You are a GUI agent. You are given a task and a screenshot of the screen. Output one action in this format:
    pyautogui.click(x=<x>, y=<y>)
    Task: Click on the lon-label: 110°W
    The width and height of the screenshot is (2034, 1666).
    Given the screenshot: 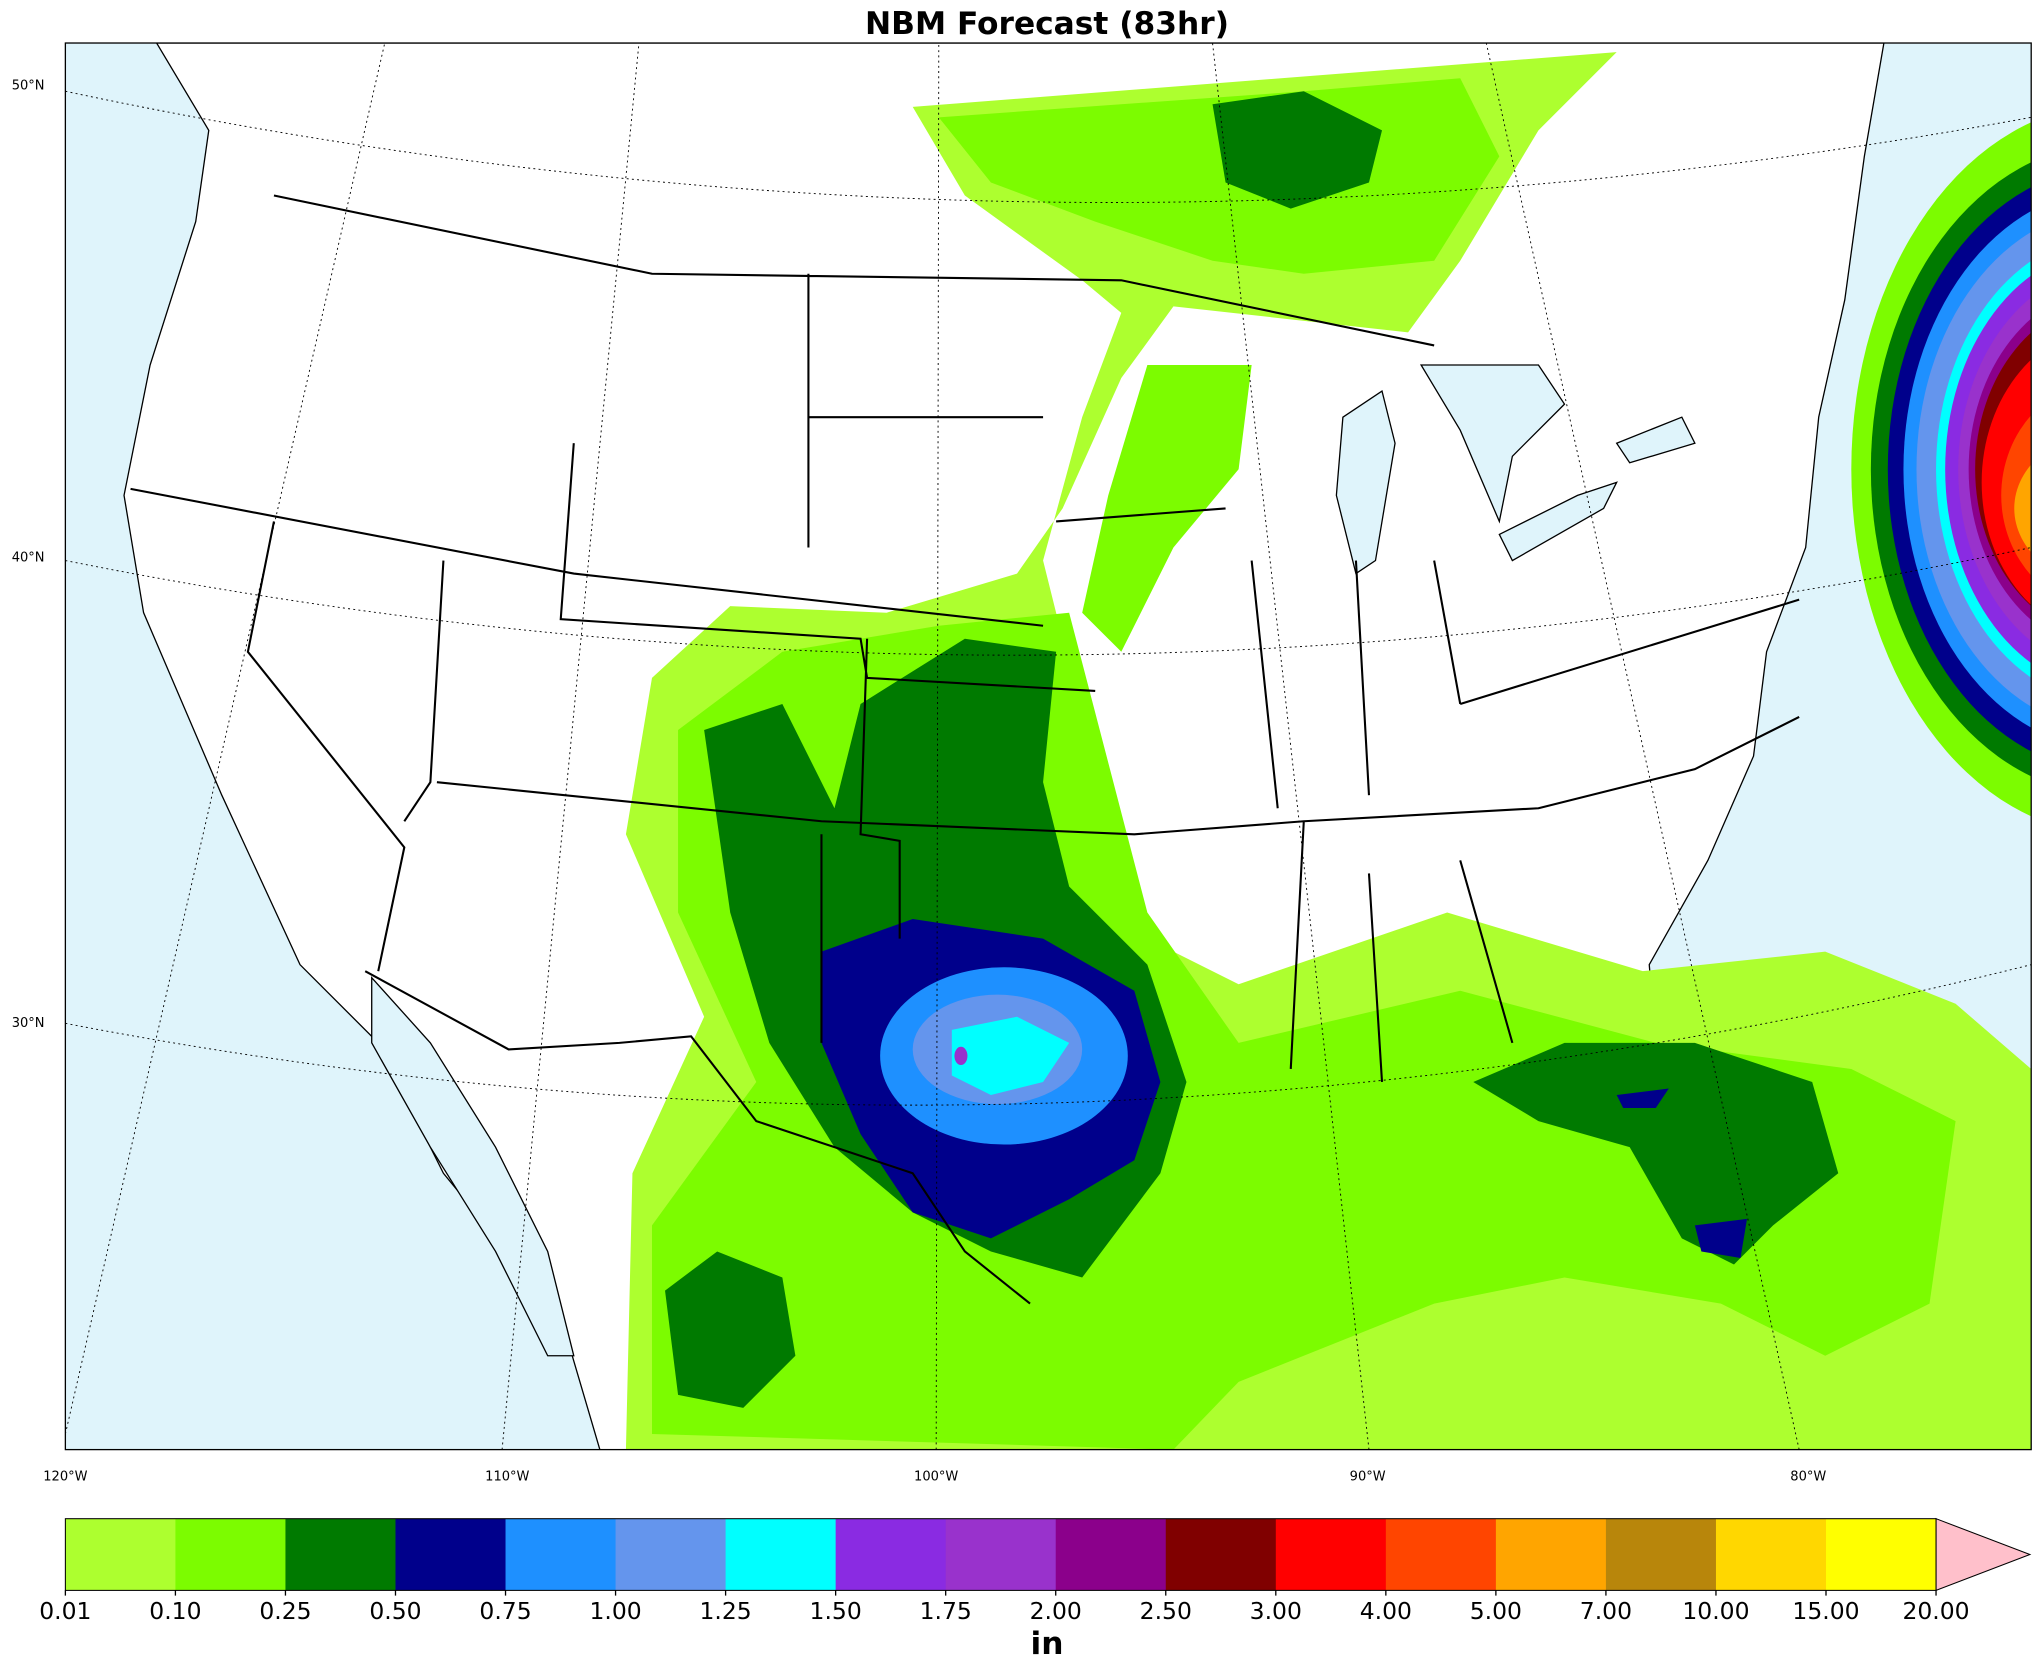 What is the action you would take?
    pyautogui.click(x=507, y=1476)
    